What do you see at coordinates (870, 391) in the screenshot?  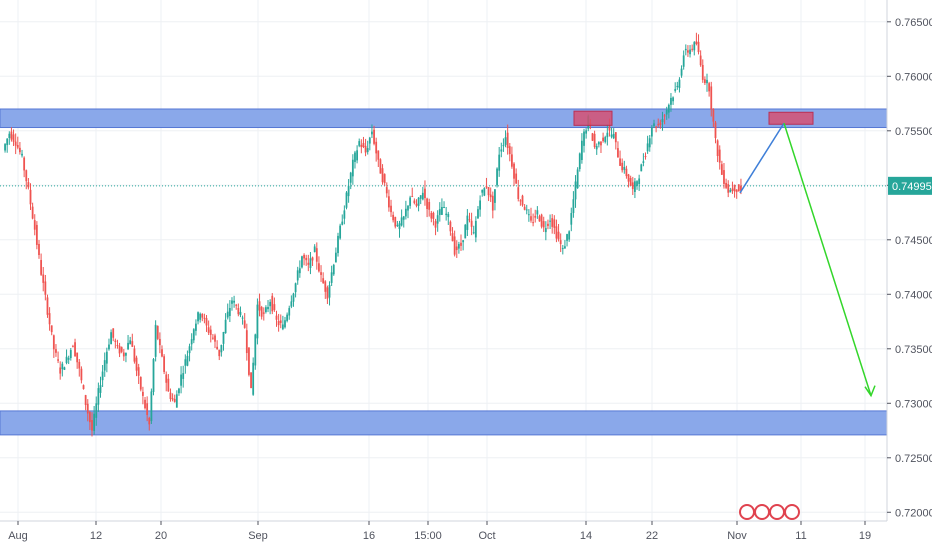 I see `projection-arrowhead` at bounding box center [870, 391].